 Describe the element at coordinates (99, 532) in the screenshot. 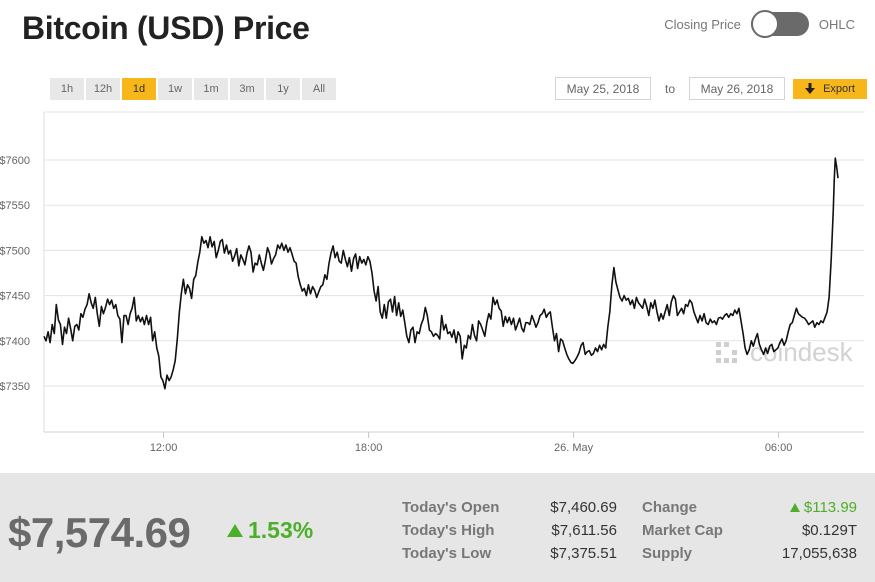

I see `current-price: $7,574.69` at that location.